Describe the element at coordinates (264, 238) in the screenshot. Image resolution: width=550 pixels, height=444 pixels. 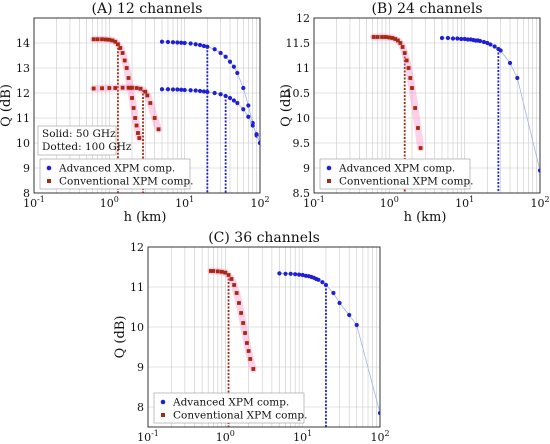
I see `chart-title: (C) 36 channels` at that location.